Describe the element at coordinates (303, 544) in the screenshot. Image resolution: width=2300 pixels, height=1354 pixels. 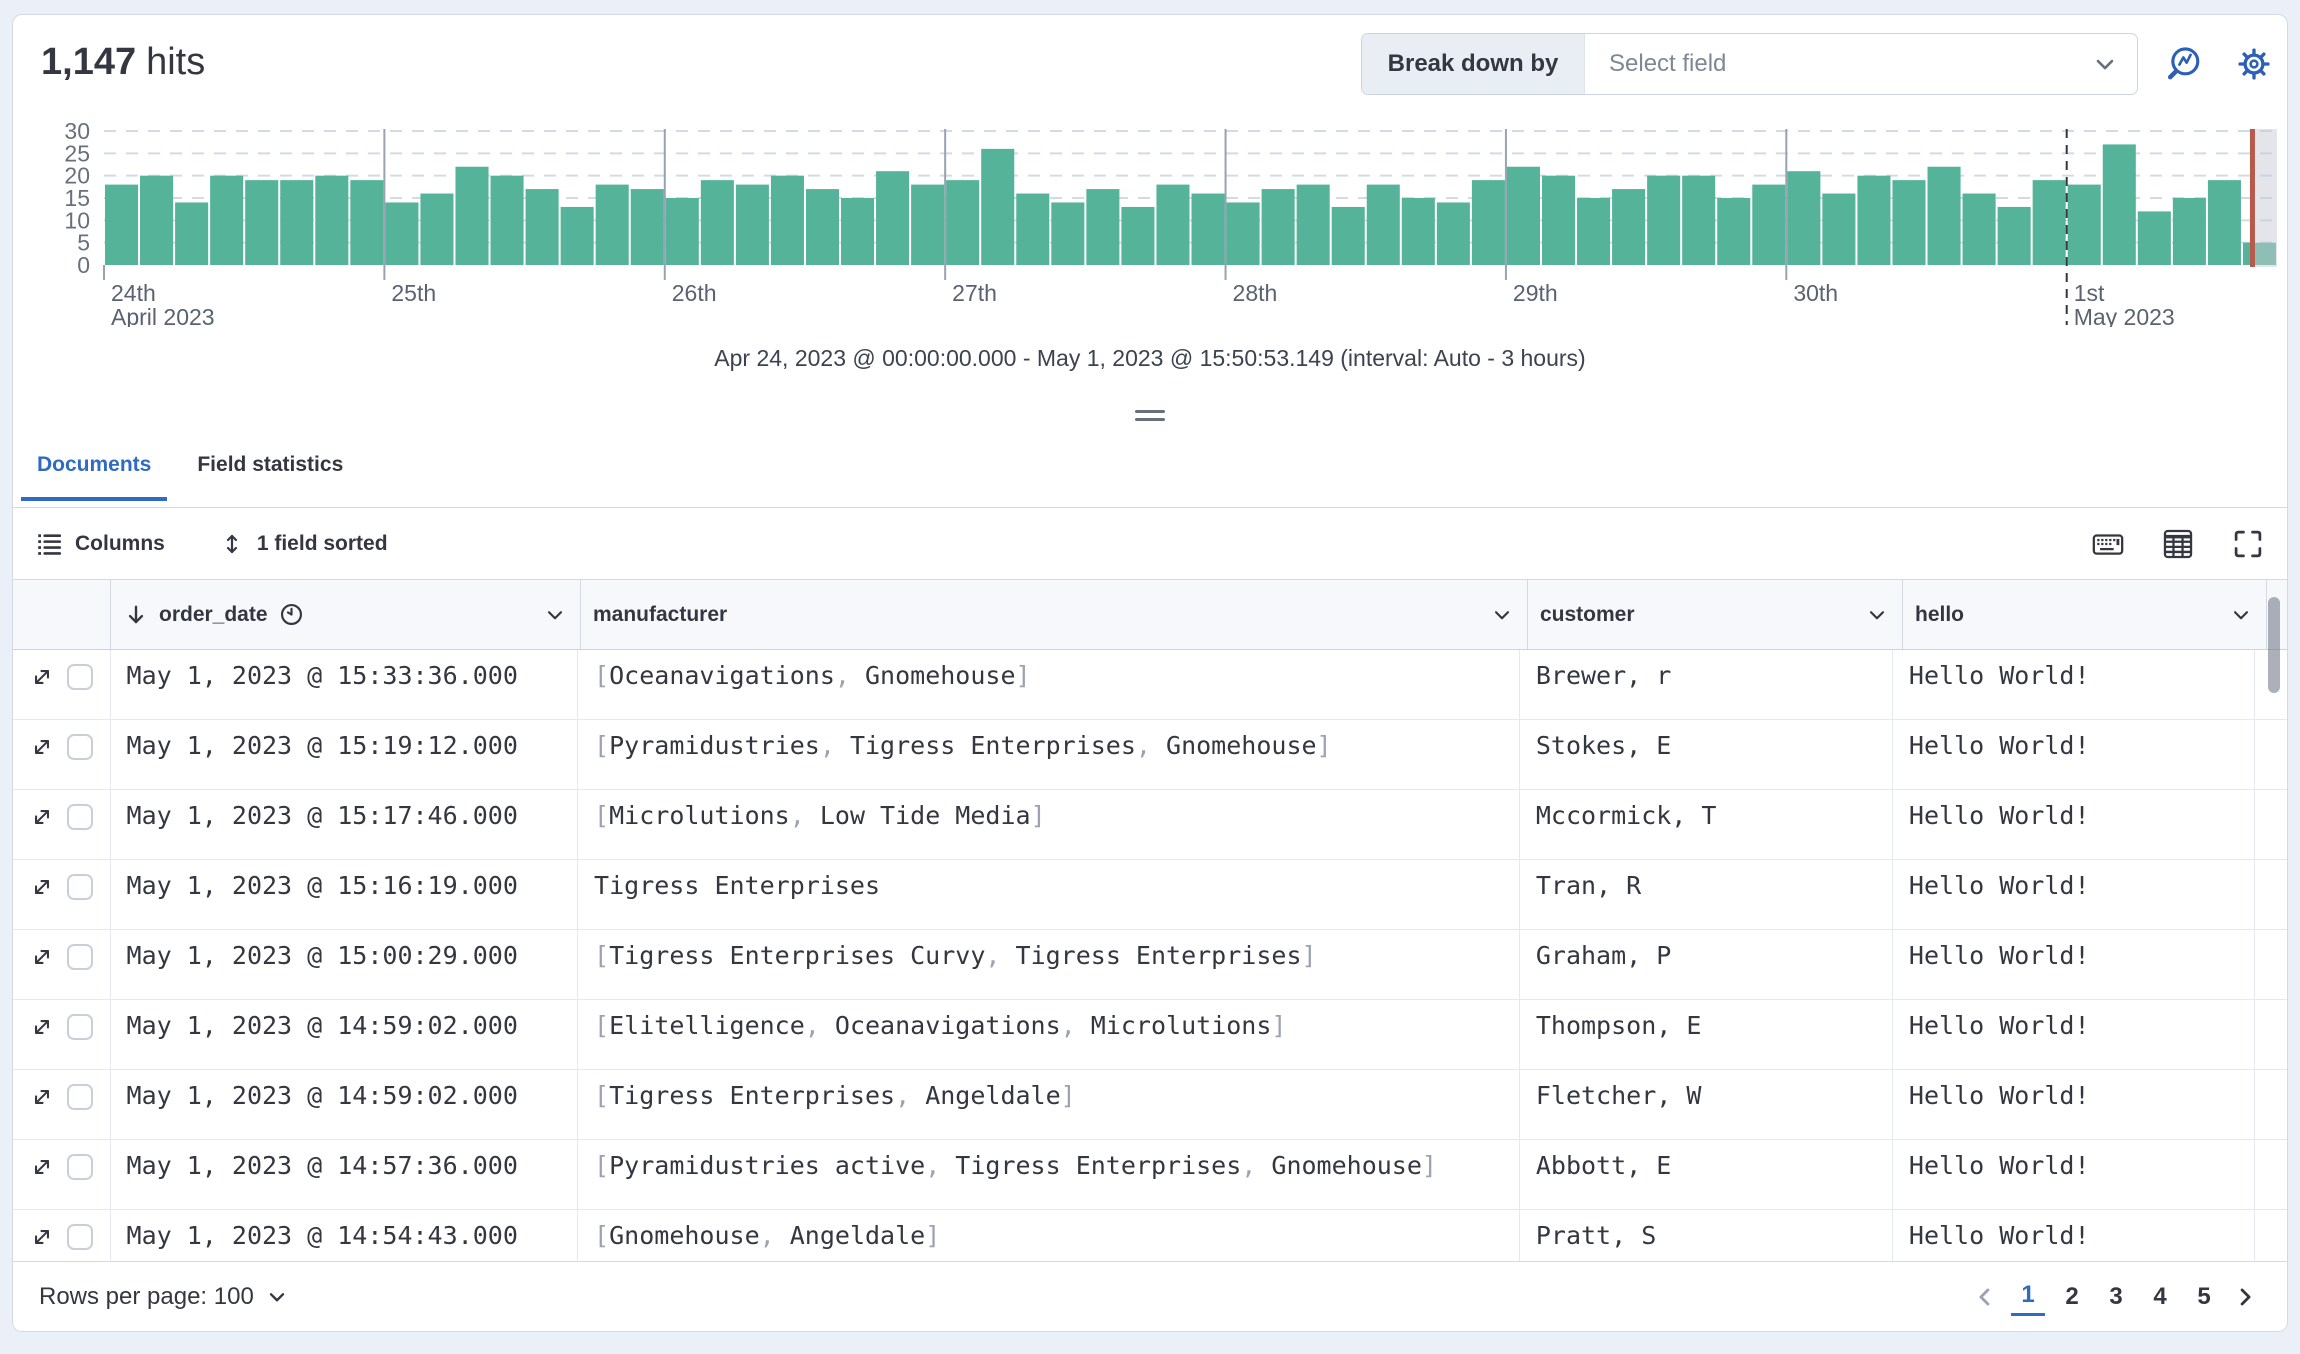
I see `sorted-fields-button: 1 field sorted` at that location.